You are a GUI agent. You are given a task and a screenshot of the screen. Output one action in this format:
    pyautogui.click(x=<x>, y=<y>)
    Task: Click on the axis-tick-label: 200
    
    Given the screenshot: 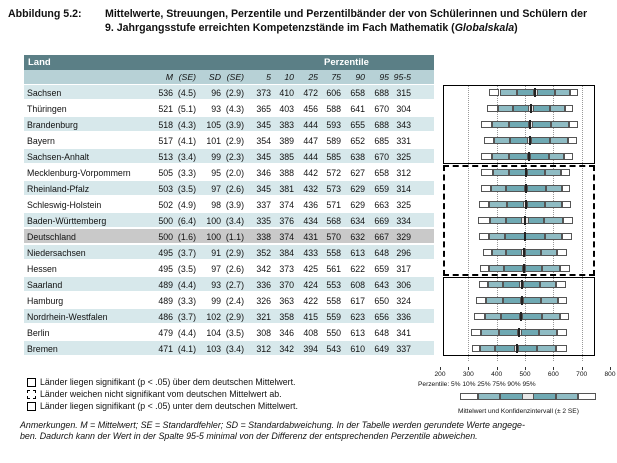 What is the action you would take?
    pyautogui.click(x=440, y=374)
    